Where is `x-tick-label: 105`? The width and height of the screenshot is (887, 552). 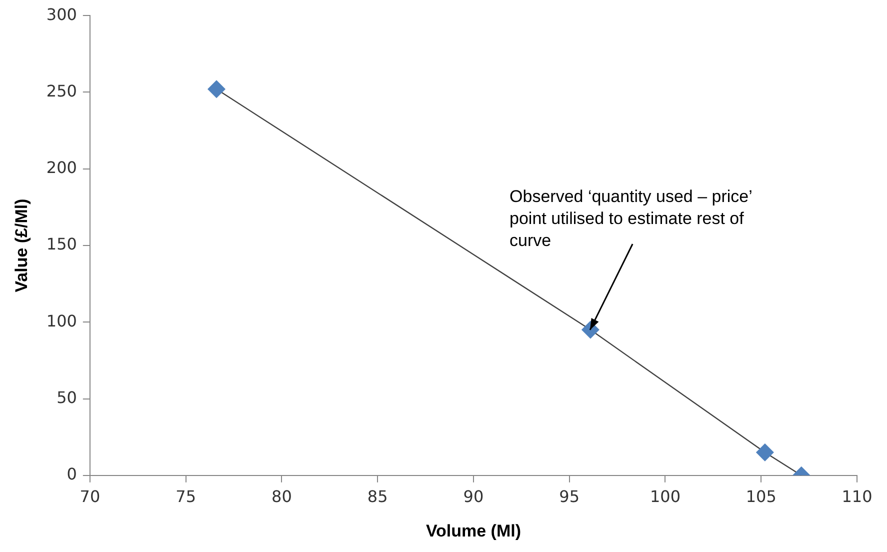
x-tick-label: 105 is located at coordinates (761, 496).